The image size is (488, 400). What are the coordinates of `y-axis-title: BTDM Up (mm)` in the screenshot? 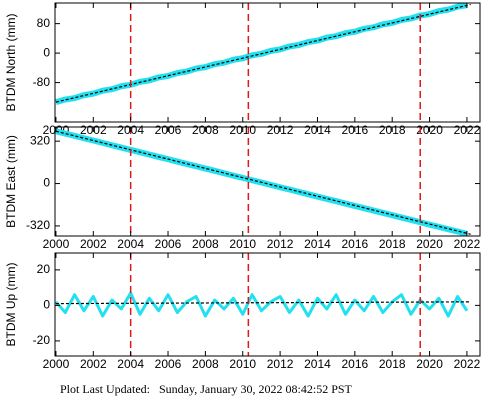 It's located at (11, 305).